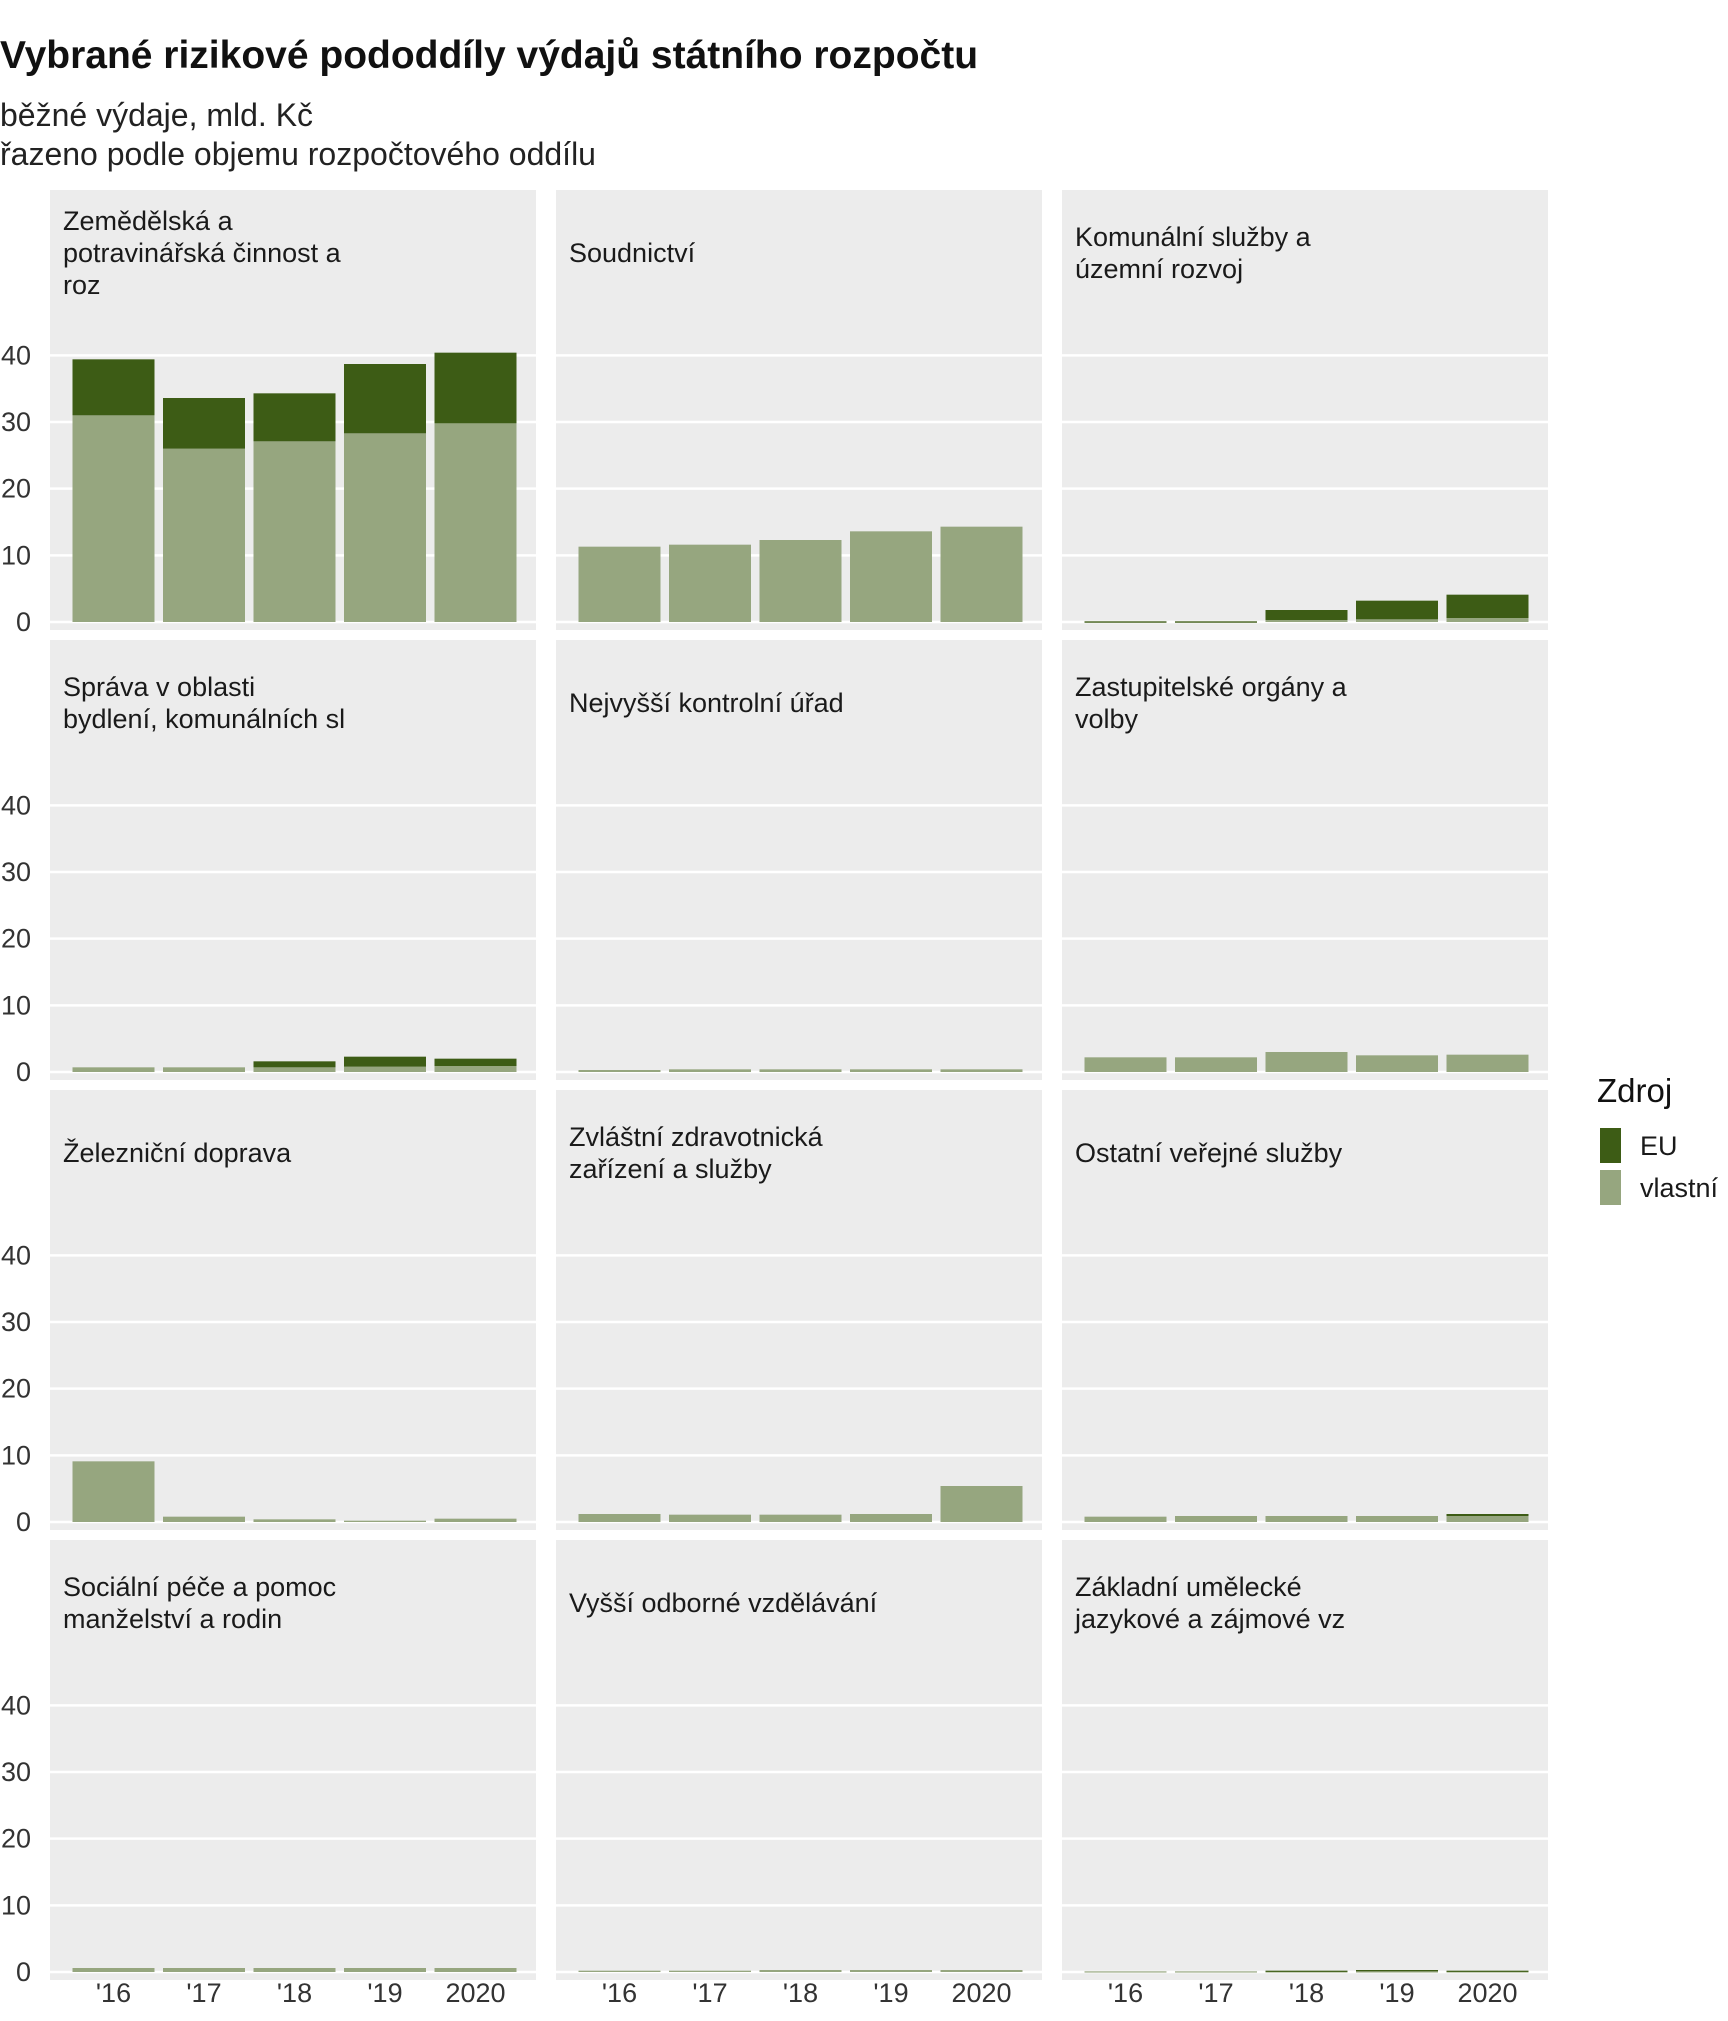 The image size is (1728, 2021). Describe the element at coordinates (199, 1587) in the screenshot. I see `panel-title-line: Sociální péče a pomoc` at that location.